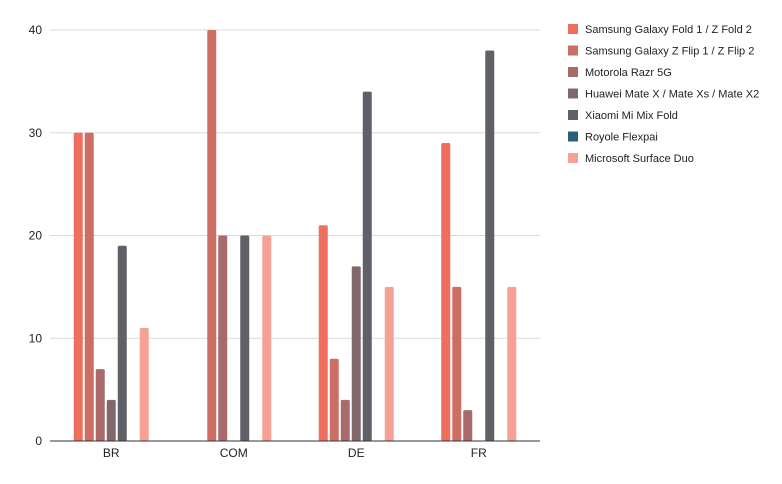 This screenshot has width=782, height=484. Describe the element at coordinates (36, 133) in the screenshot. I see `y-tick-label: 30` at that location.